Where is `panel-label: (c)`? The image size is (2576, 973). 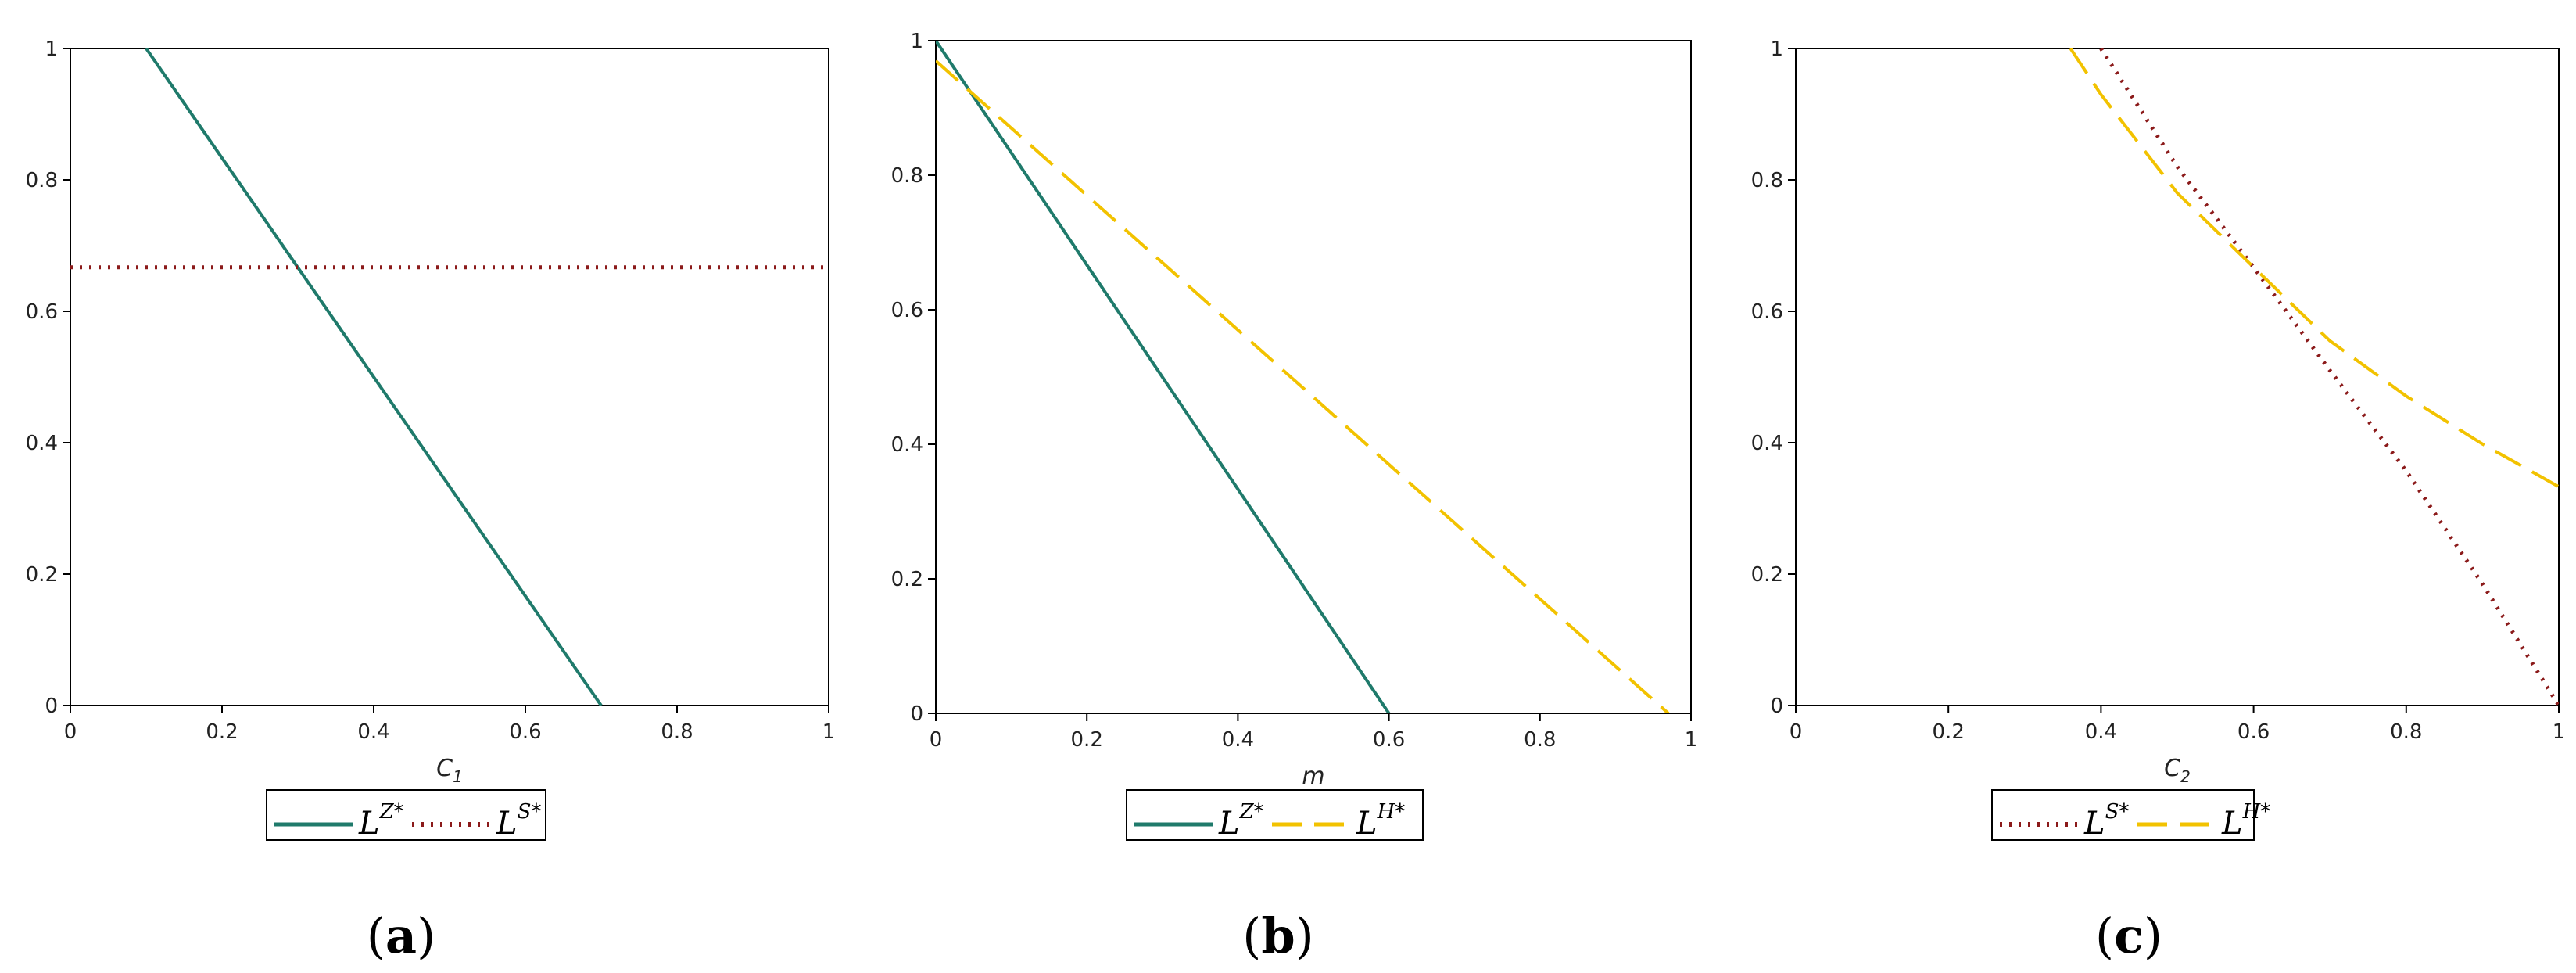 panel-label: (c) is located at coordinates (2128, 935).